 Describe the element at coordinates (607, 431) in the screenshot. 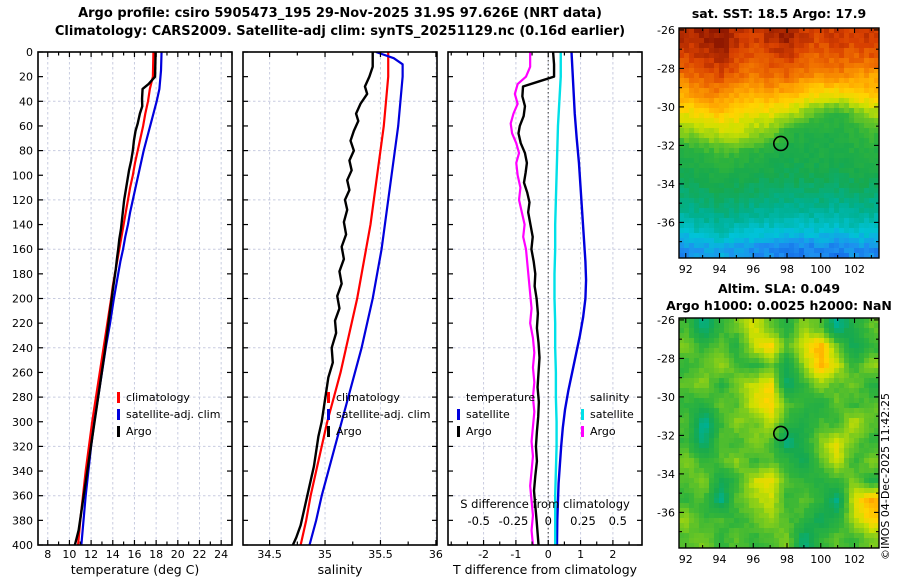

I see `legend-item: Argo` at that location.